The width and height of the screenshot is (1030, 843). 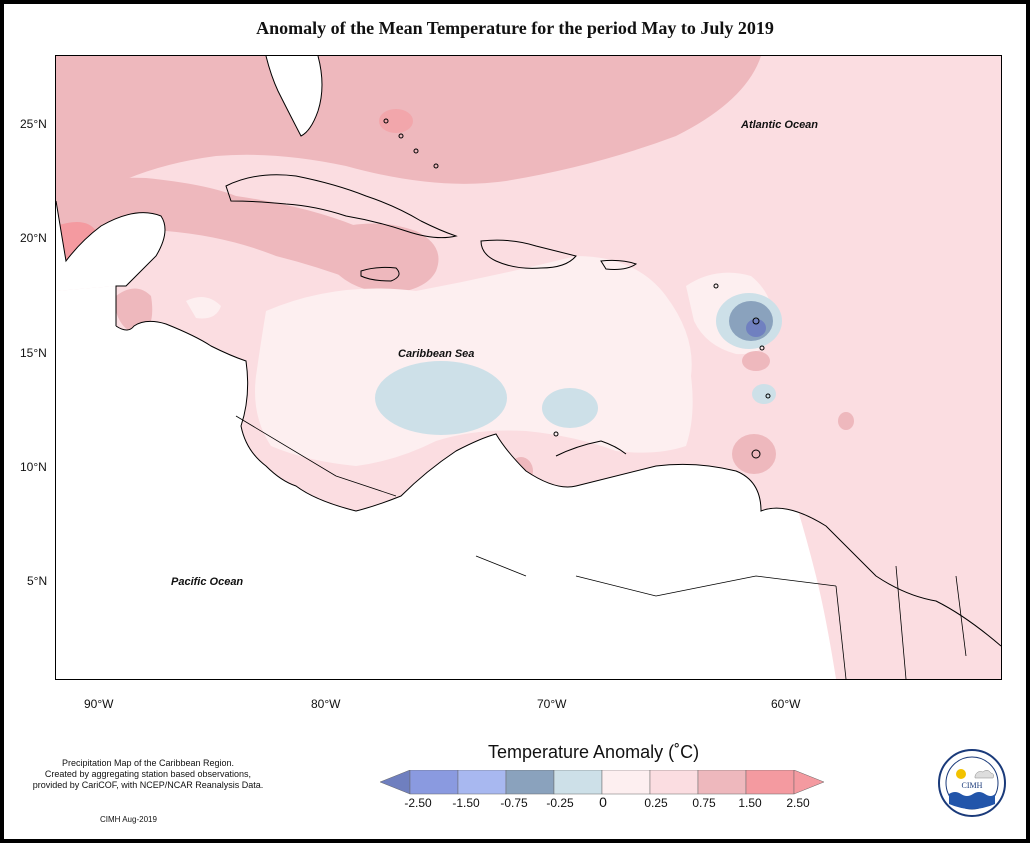 What do you see at coordinates (341, 206) in the screenshot?
I see `coast-cuba` at bounding box center [341, 206].